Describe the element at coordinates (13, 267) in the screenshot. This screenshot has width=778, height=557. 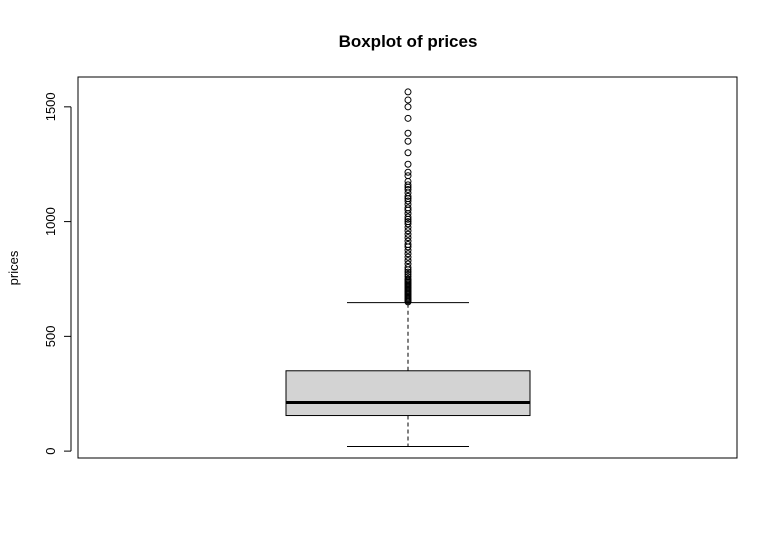
I see `y-axis-label: prices` at that location.